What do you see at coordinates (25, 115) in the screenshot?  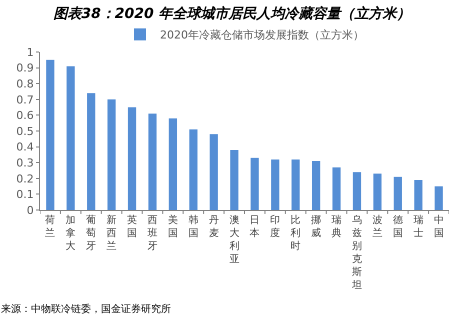 I see `y-tick-label: 0.6` at bounding box center [25, 115].